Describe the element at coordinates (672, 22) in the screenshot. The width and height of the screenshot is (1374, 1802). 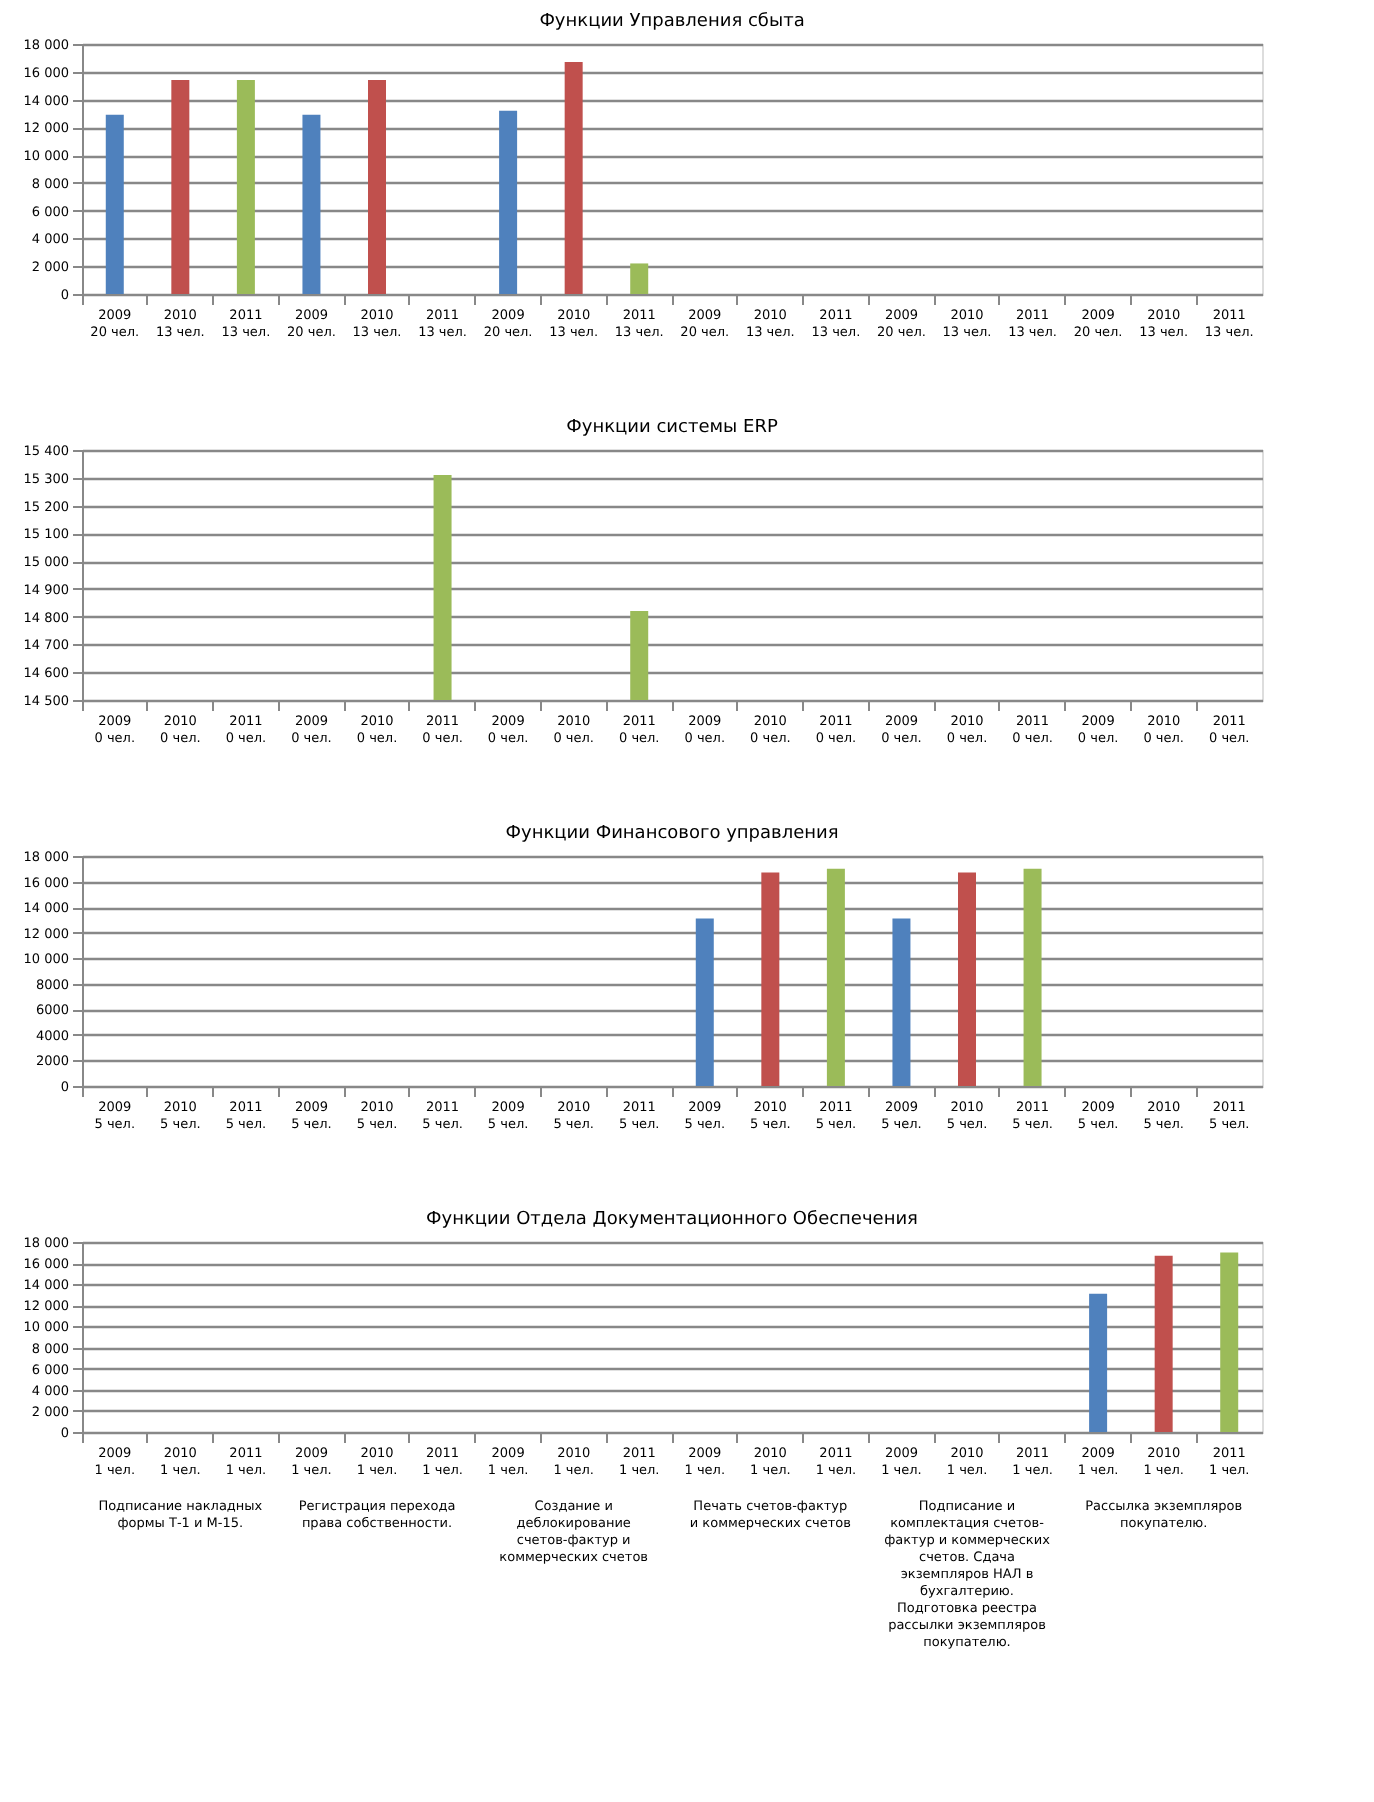
I see `chart-title: Функции Управления сбыта` at that location.